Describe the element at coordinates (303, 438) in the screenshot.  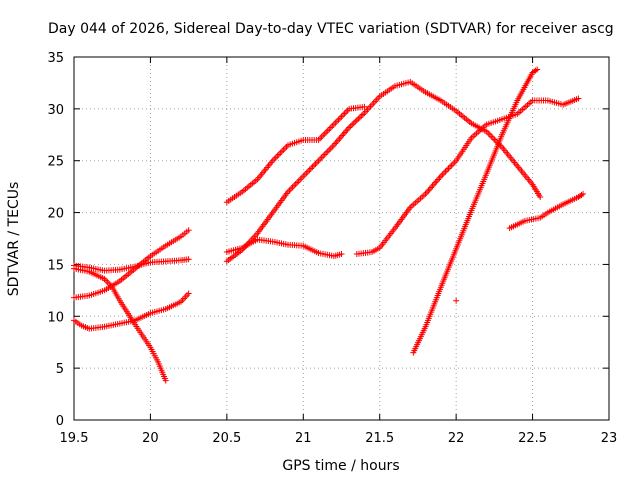
I see `x-tick-label: 21` at that location.